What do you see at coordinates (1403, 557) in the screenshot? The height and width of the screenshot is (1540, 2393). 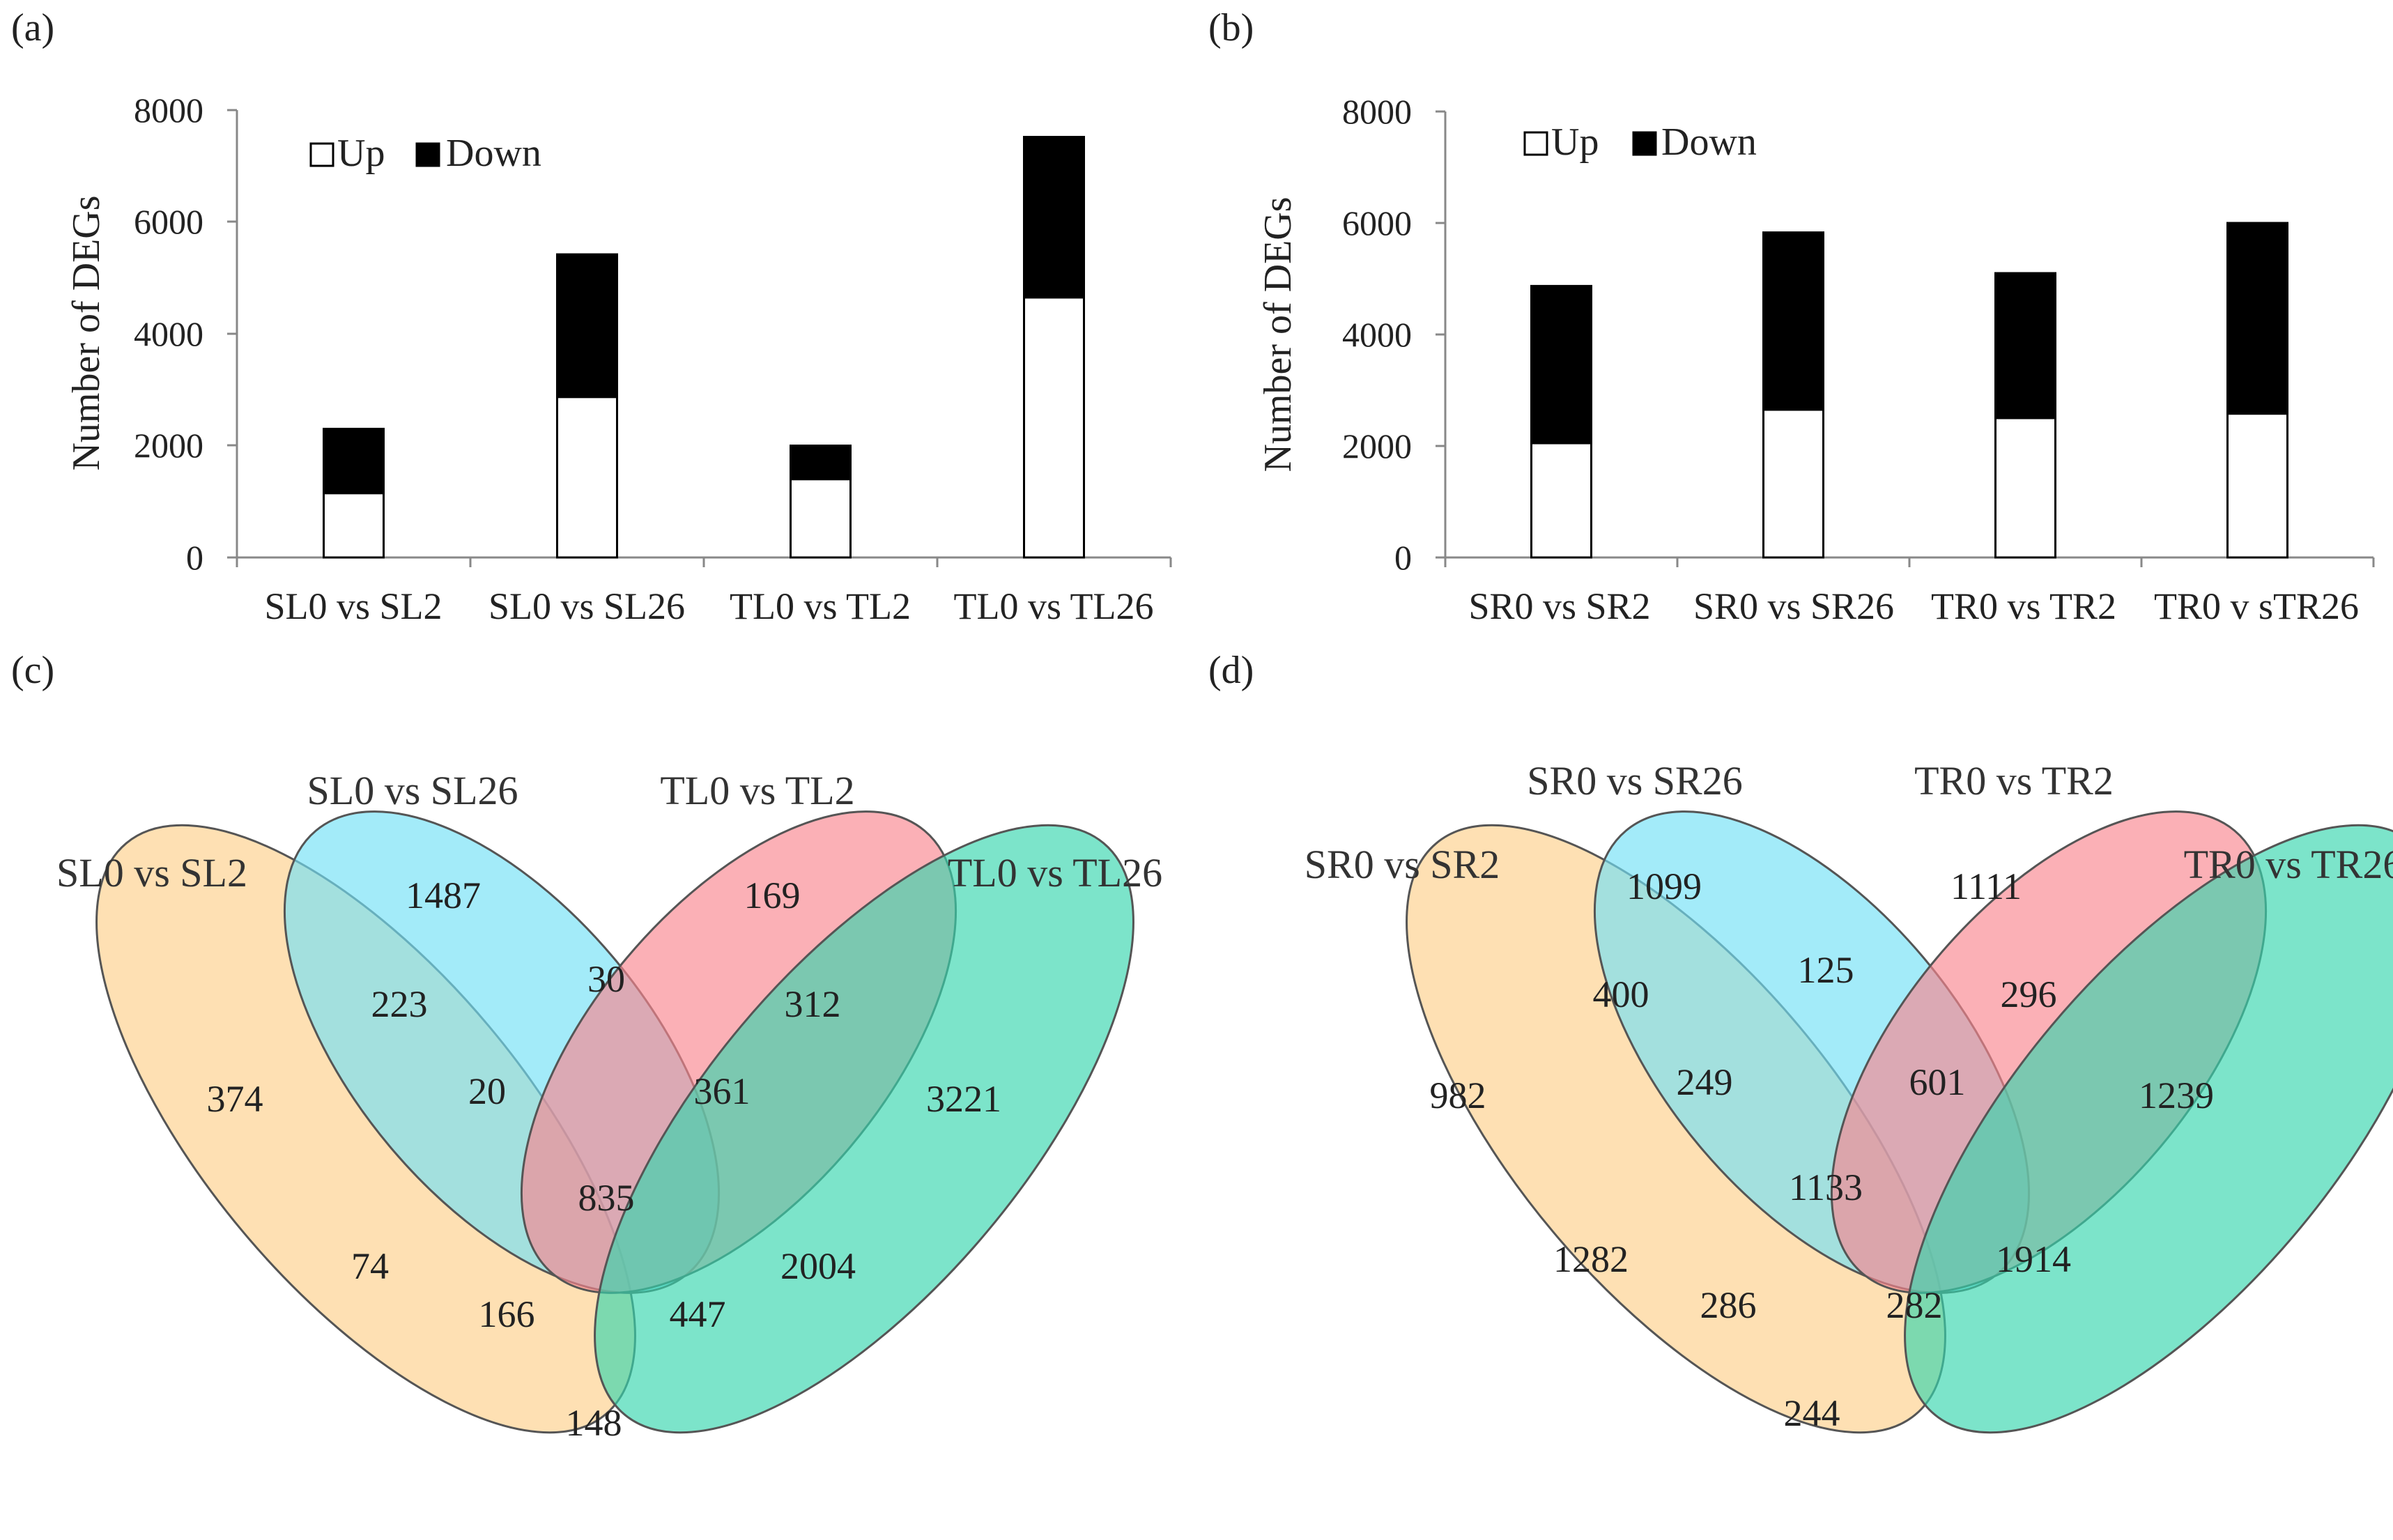 I see `y-tick-label: 0` at bounding box center [1403, 557].